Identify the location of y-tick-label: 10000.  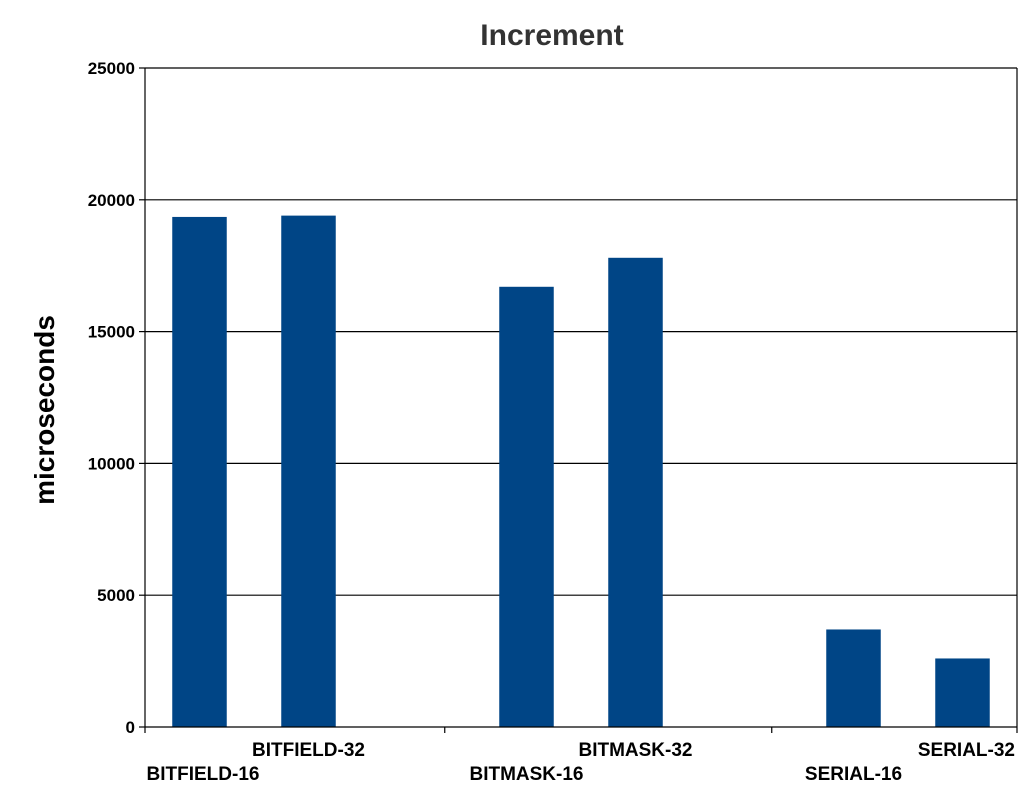
(111, 463).